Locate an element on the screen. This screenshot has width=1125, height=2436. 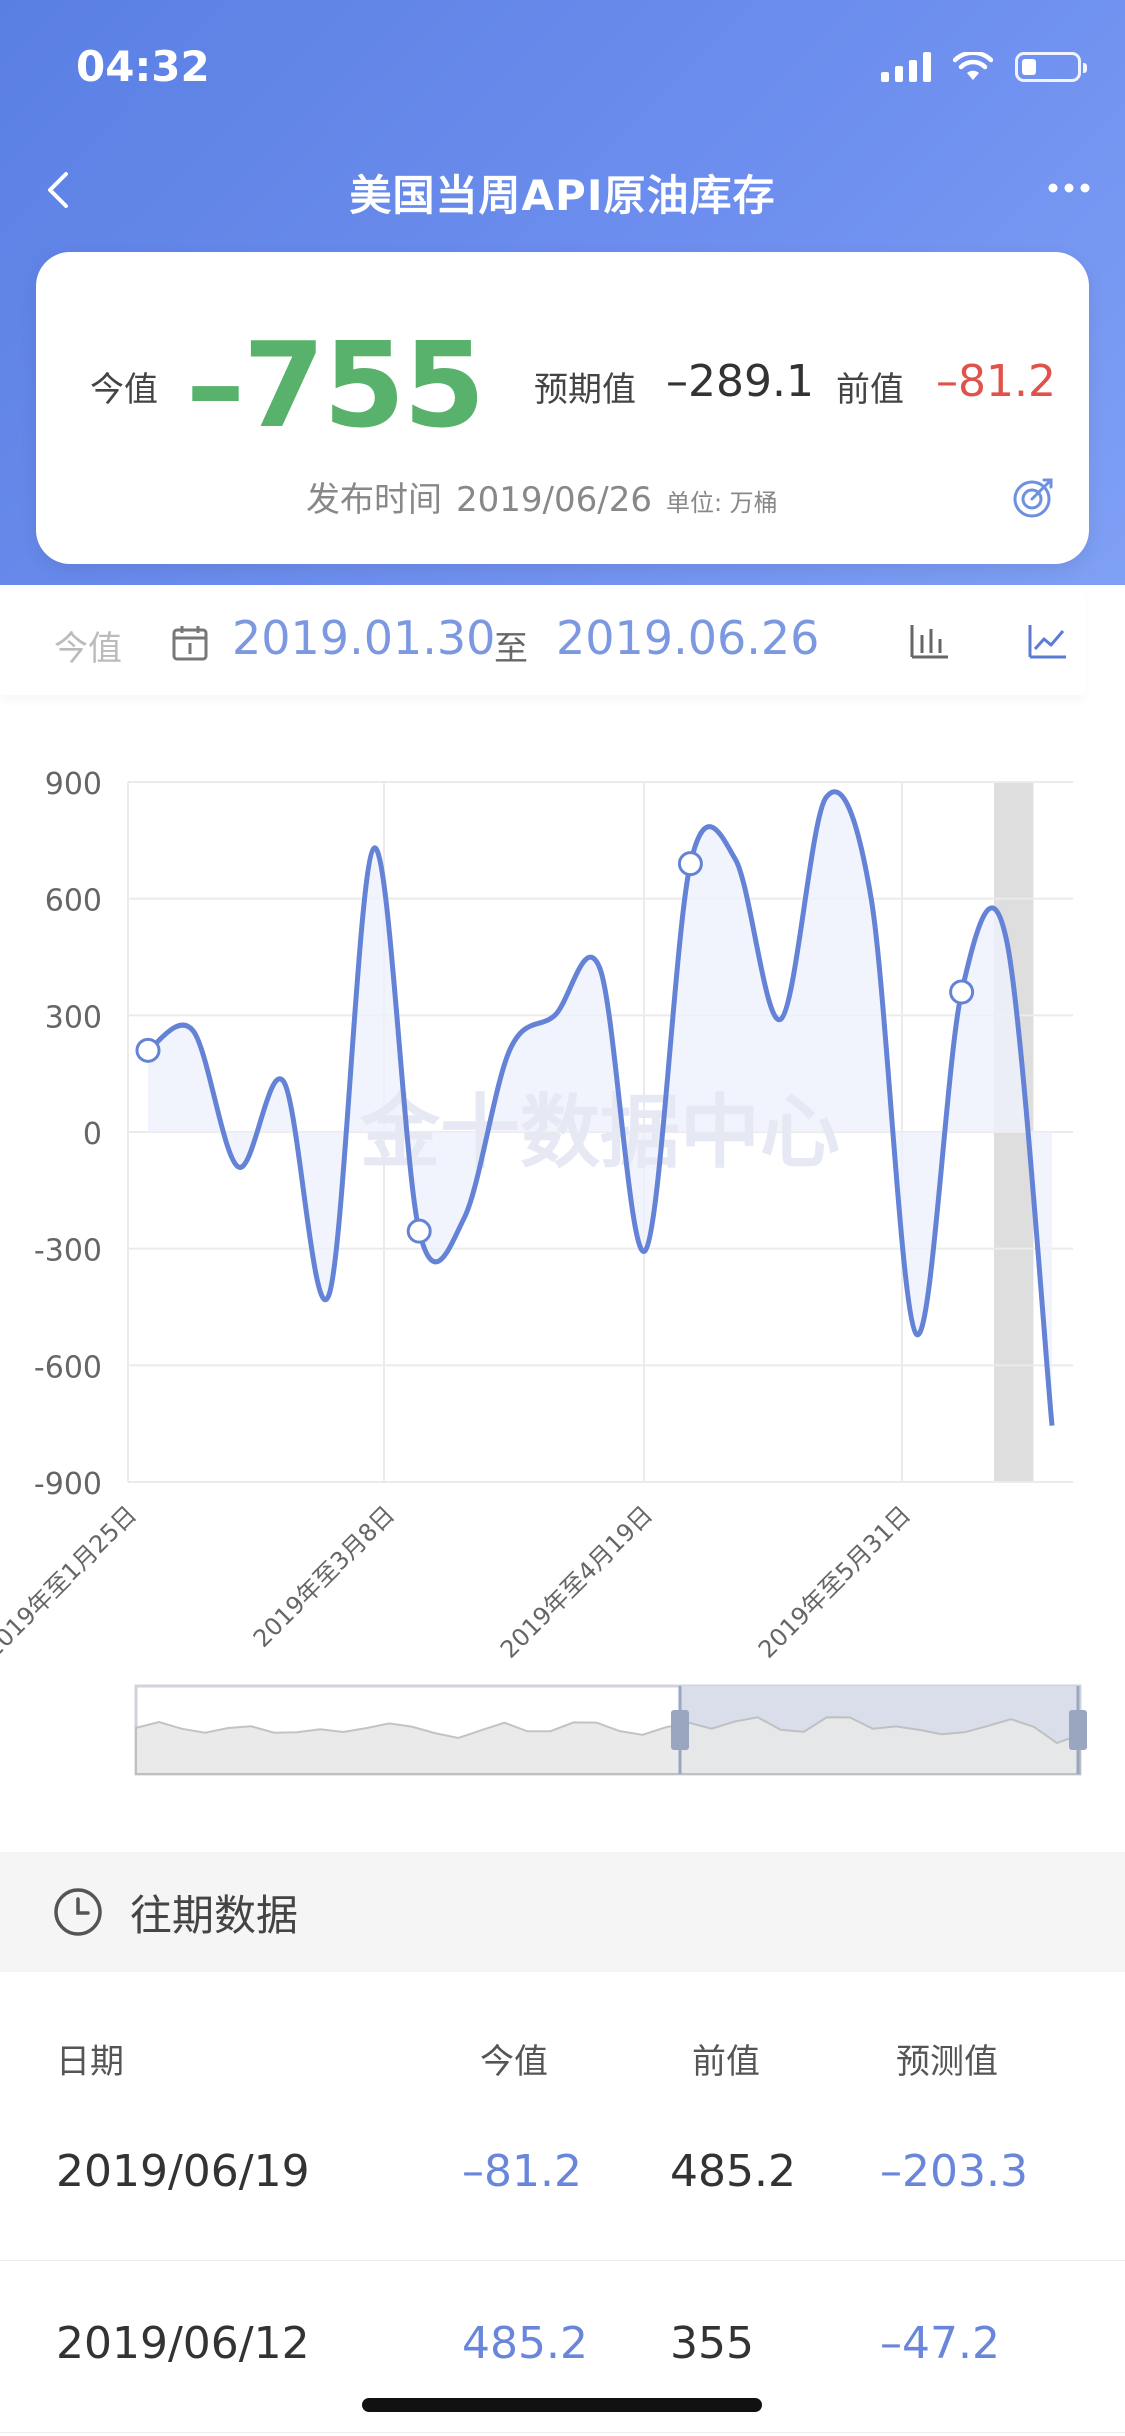
back-icon is located at coordinates (60, 190).